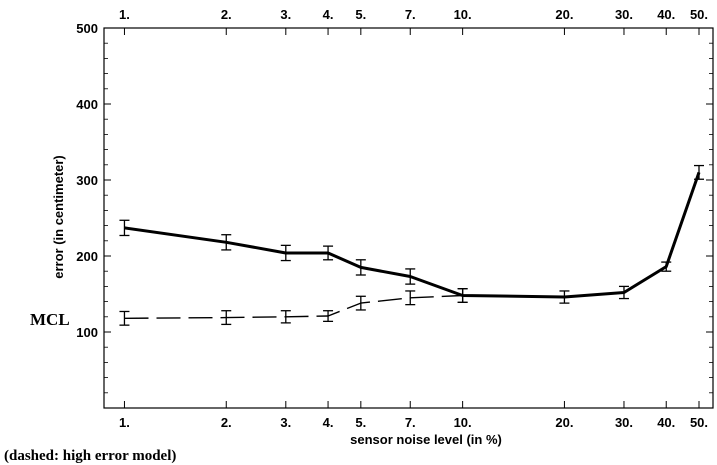  What do you see at coordinates (90, 456) in the screenshot?
I see `dashed-series-note: (dashed: high error model)` at bounding box center [90, 456].